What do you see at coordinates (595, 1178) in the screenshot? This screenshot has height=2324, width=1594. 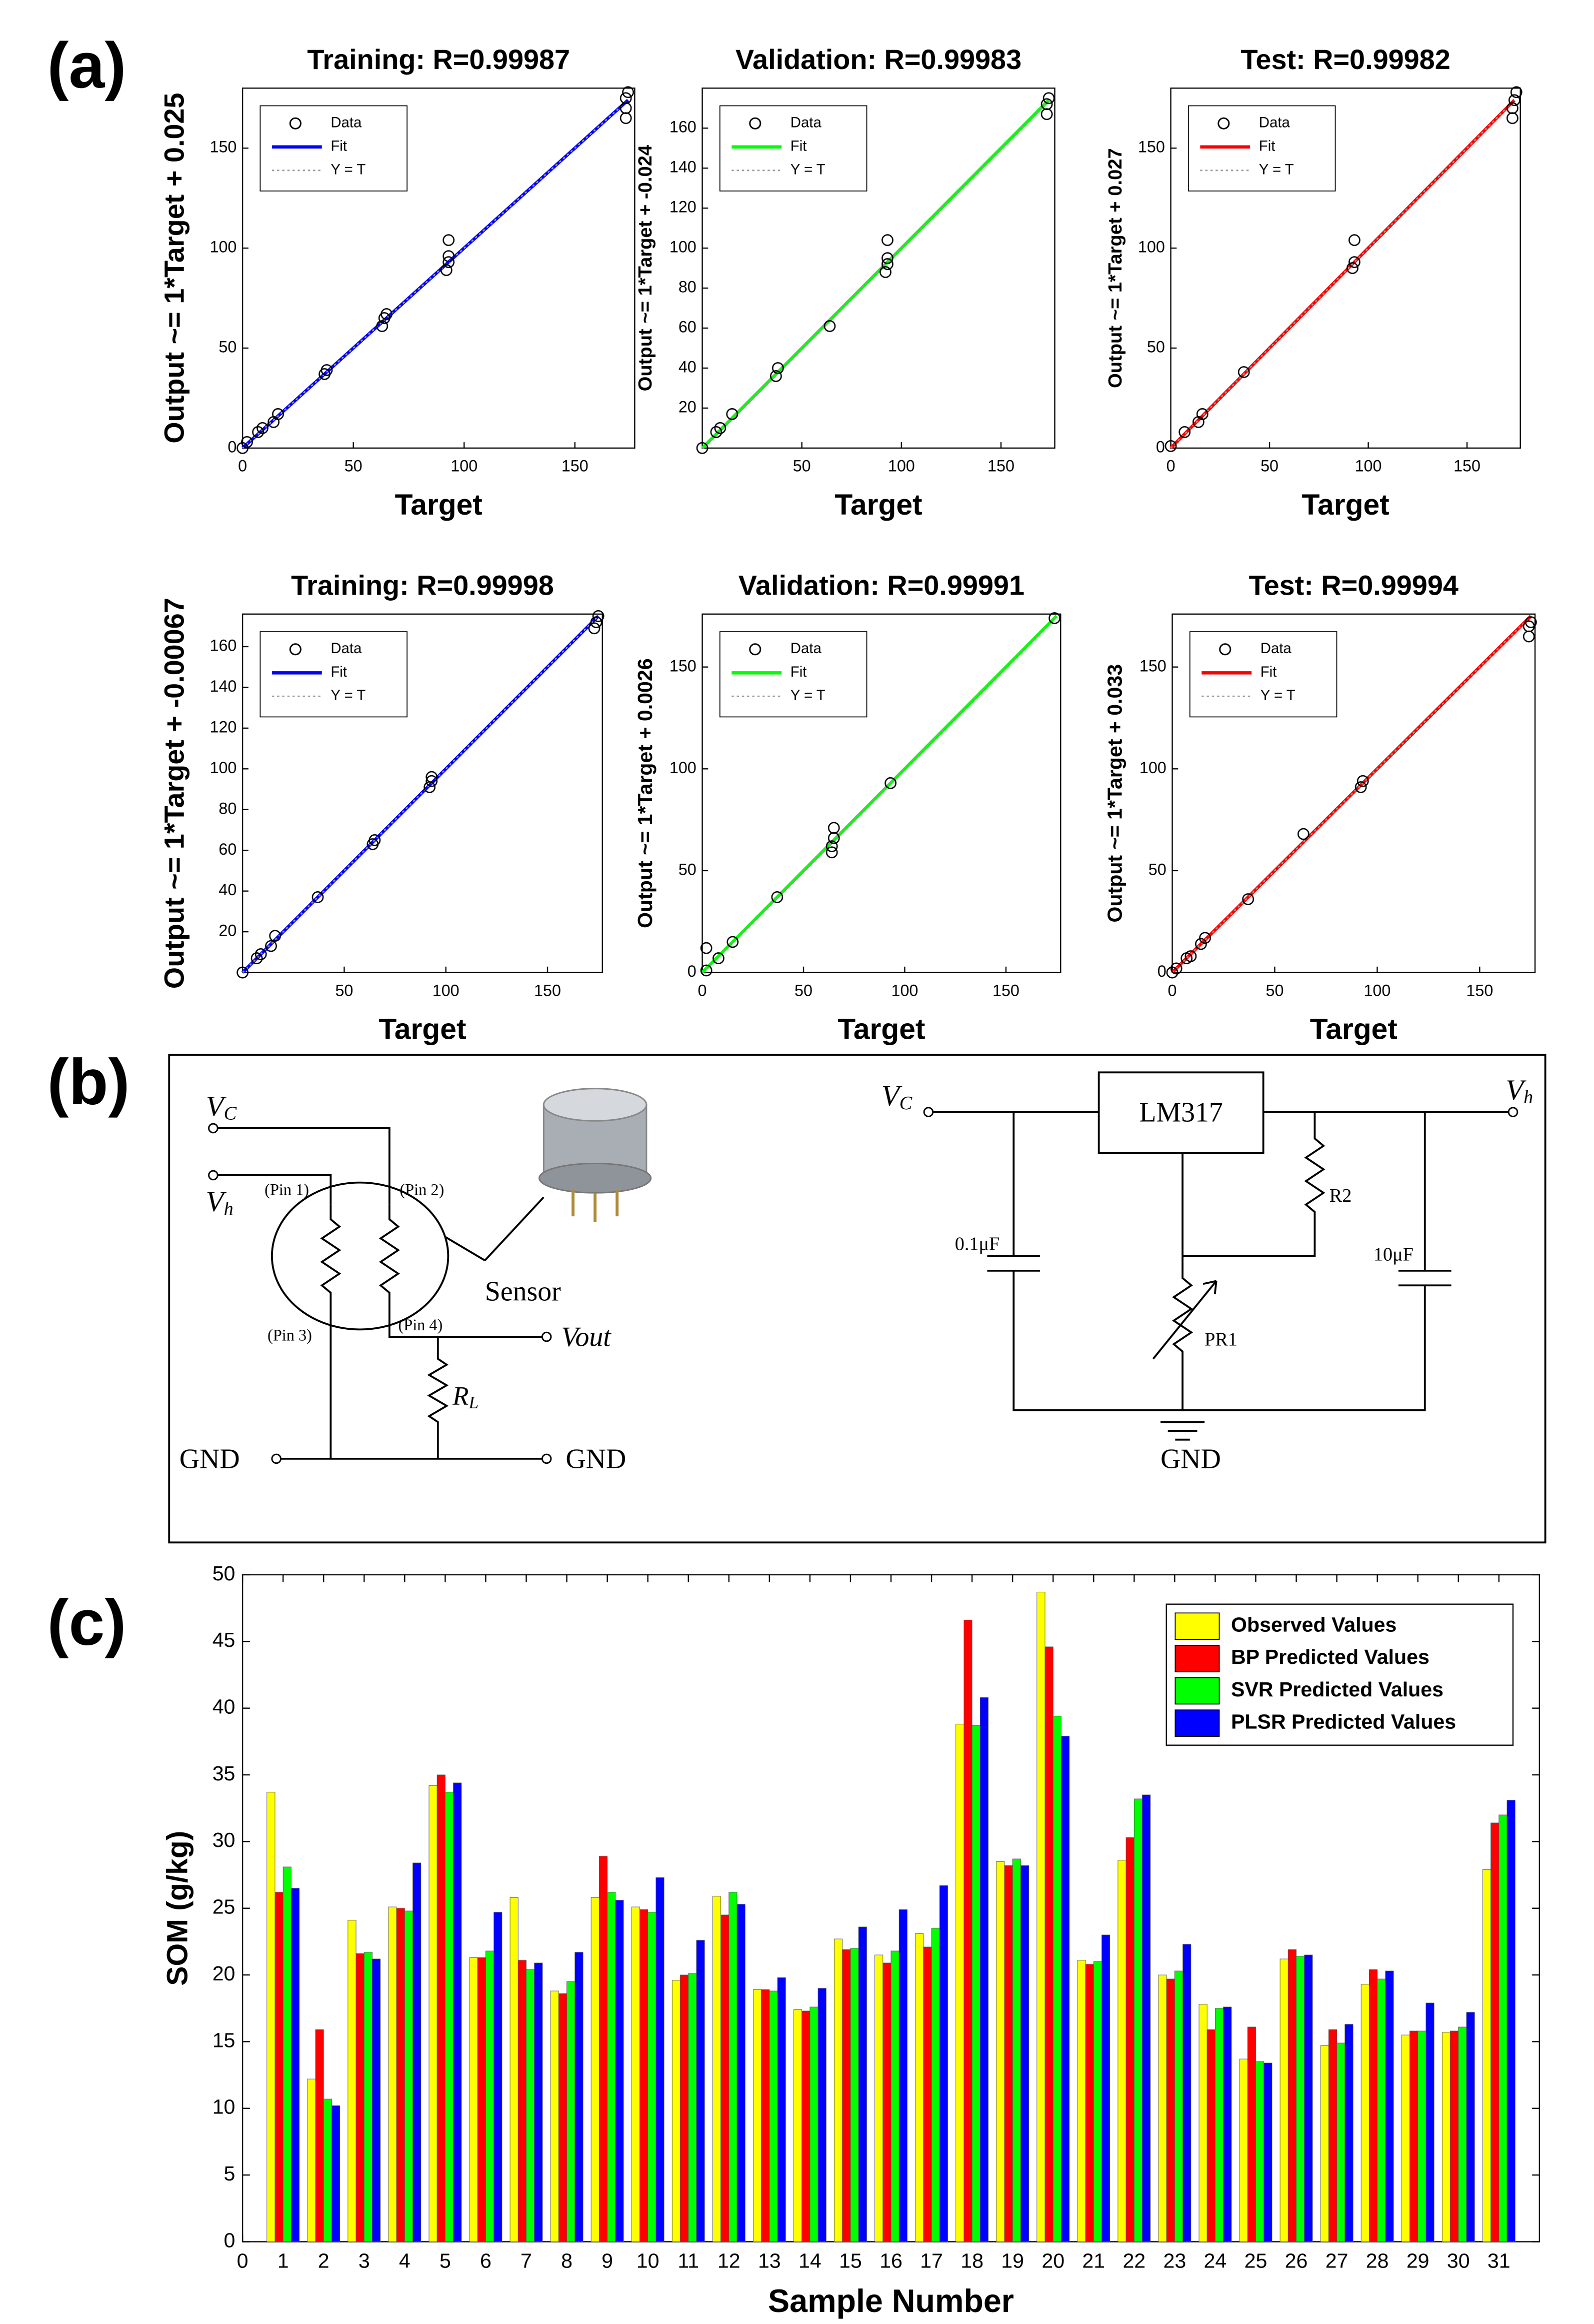 I see `sensor-base` at bounding box center [595, 1178].